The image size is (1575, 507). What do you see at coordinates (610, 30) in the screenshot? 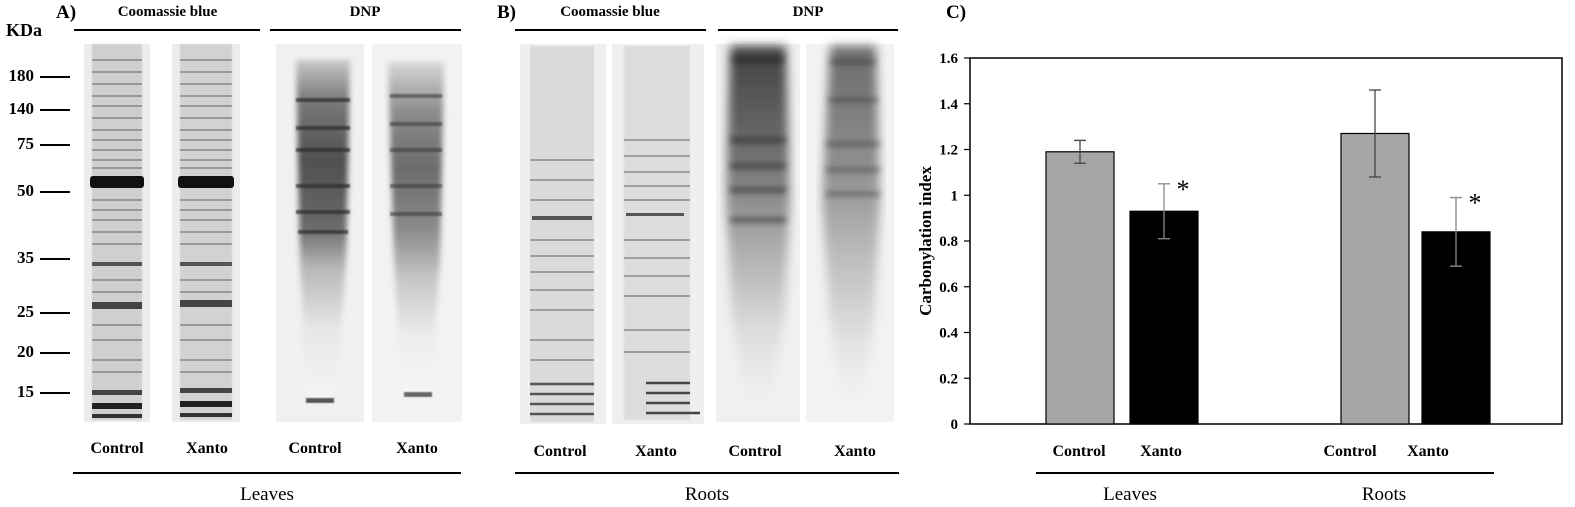
I see `panel-b-coomassie-rule` at bounding box center [610, 30].